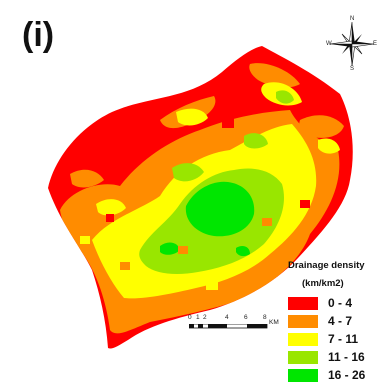 Image resolution: width=380 pixels, height=382 pixels. I want to click on compass-north-label: N, so click(352, 19).